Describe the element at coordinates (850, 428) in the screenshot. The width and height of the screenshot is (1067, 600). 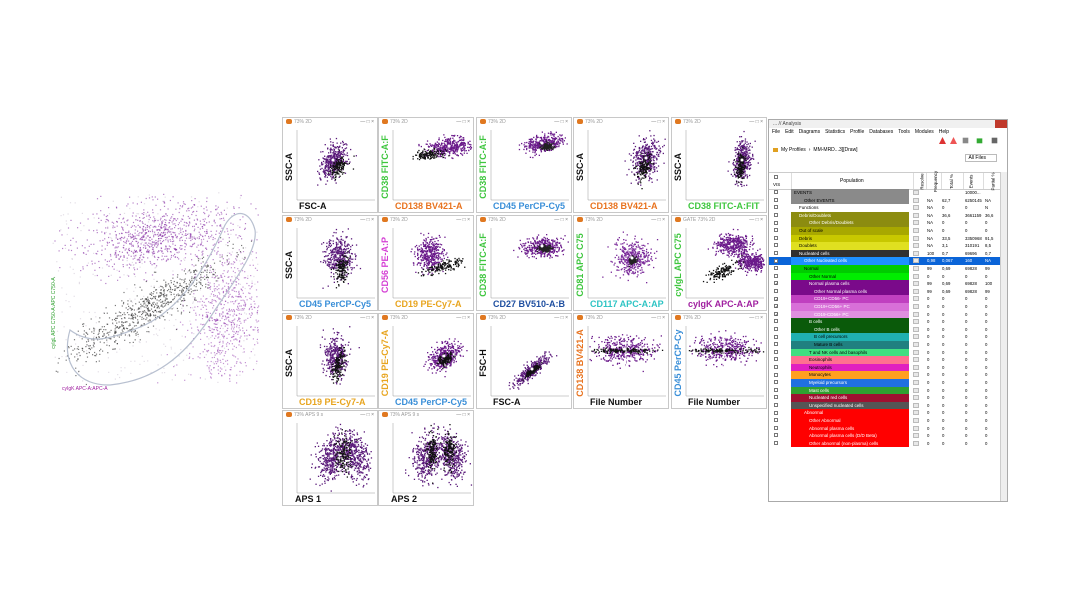
I see `population-name: Abnormal plasma cells` at that location.